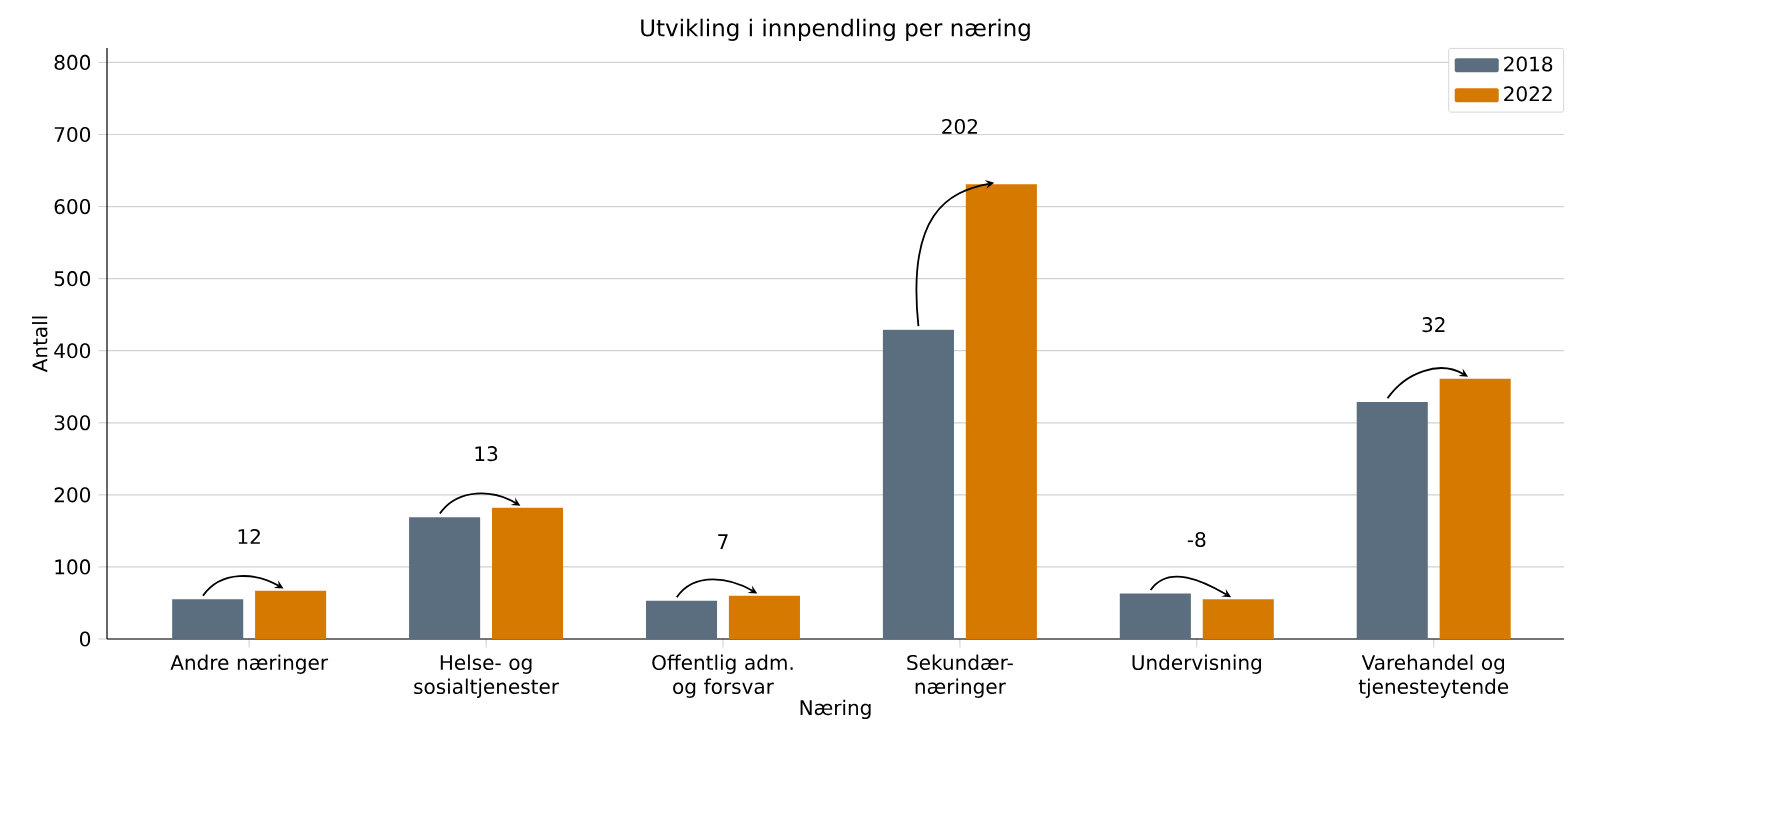 This screenshot has width=1772, height=831. What do you see at coordinates (72, 62) in the screenshot?
I see `y-tick-label: 800` at bounding box center [72, 62].